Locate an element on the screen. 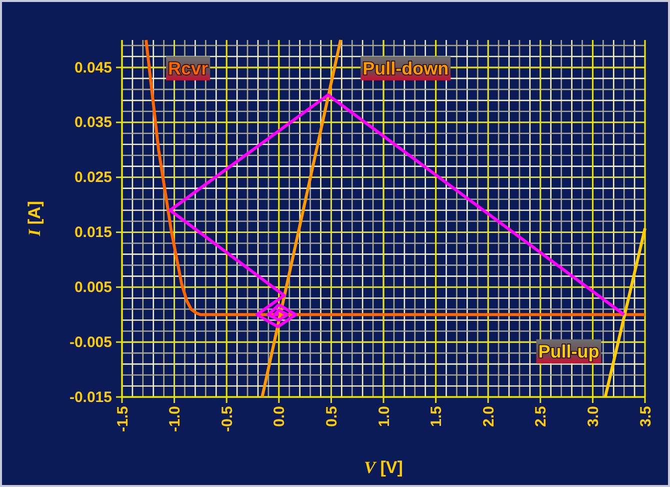  x-tick-label: 1.0 is located at coordinates (384, 416).